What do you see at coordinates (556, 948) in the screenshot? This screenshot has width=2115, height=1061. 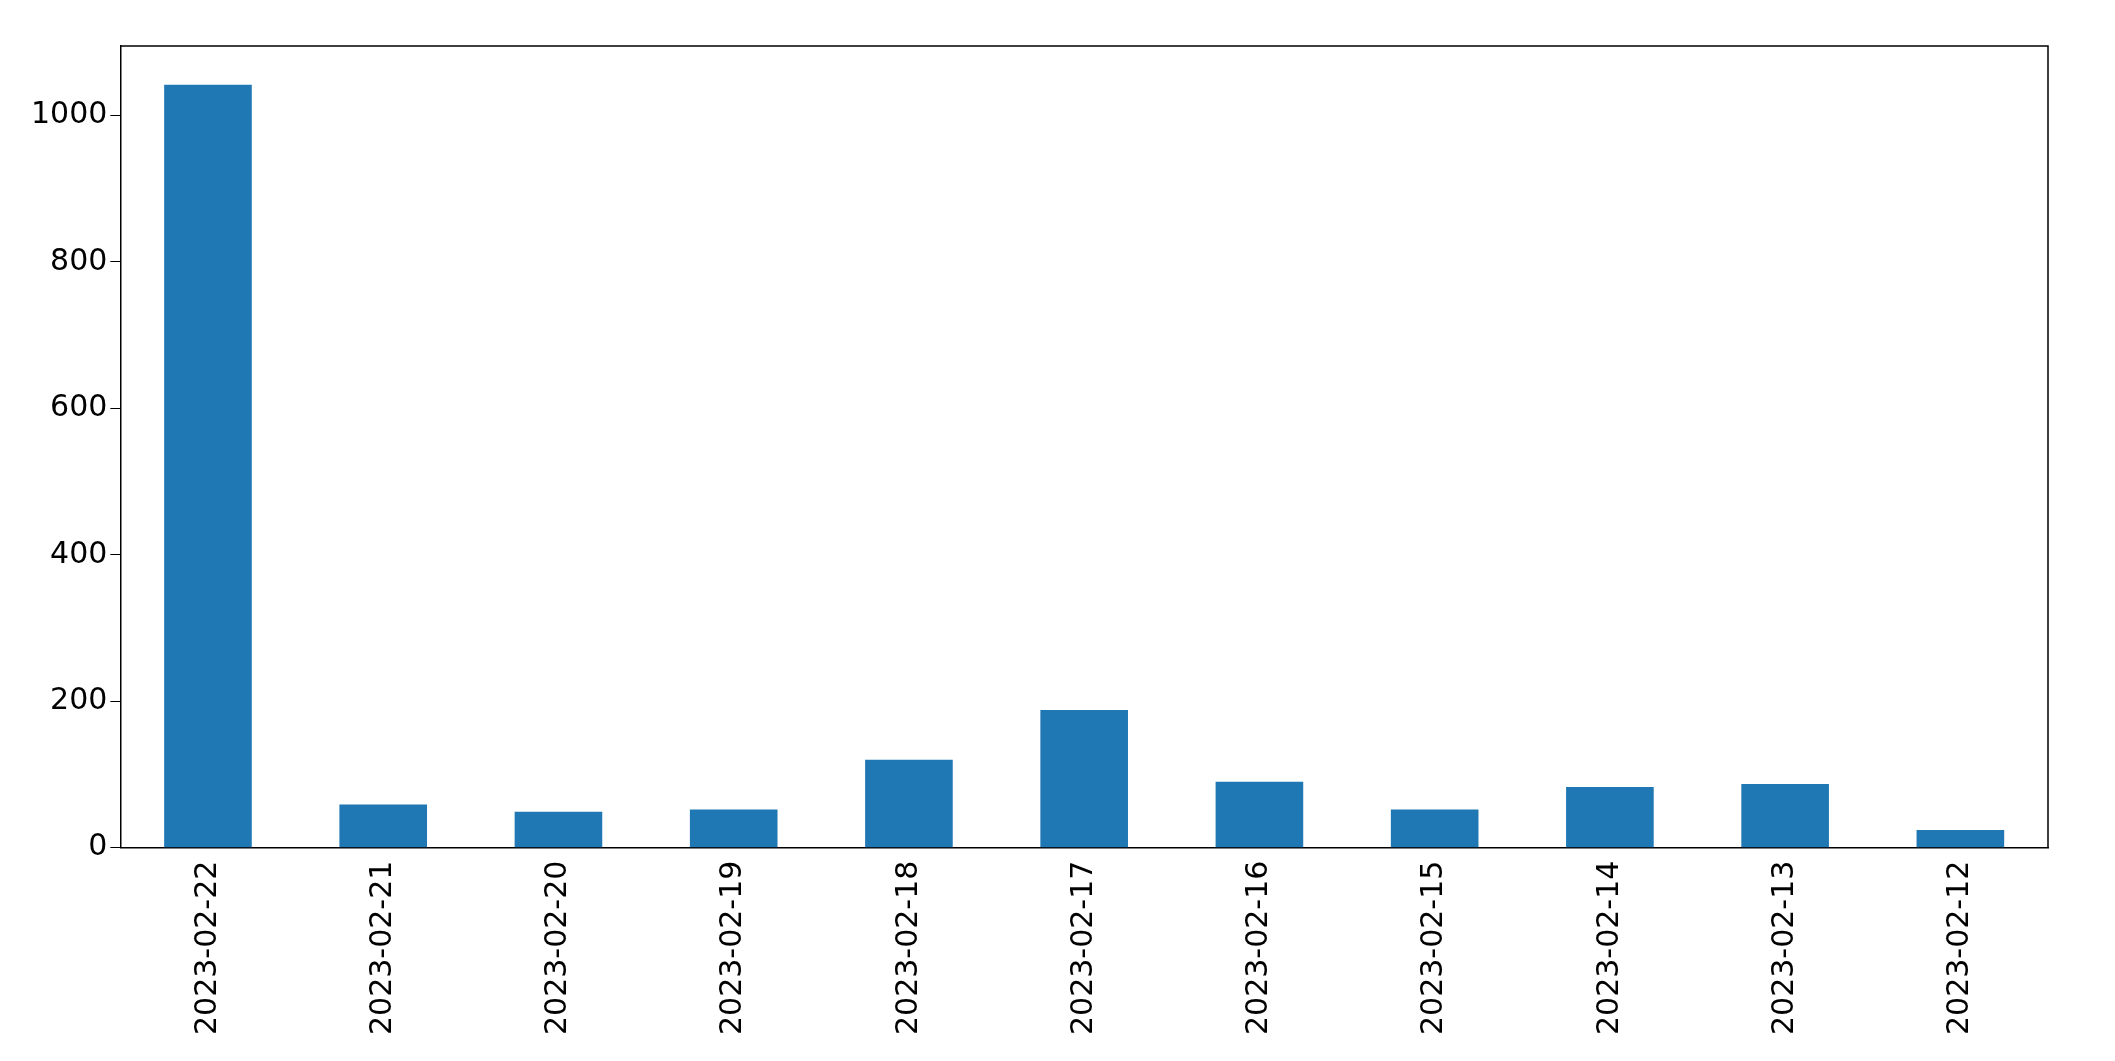 I see `x-tick-label: 2023-02-20` at bounding box center [556, 948].